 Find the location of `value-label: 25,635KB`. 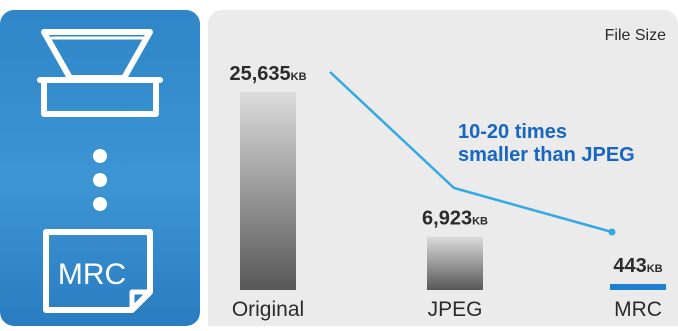

value-label: 25,635KB is located at coordinates (267, 74).